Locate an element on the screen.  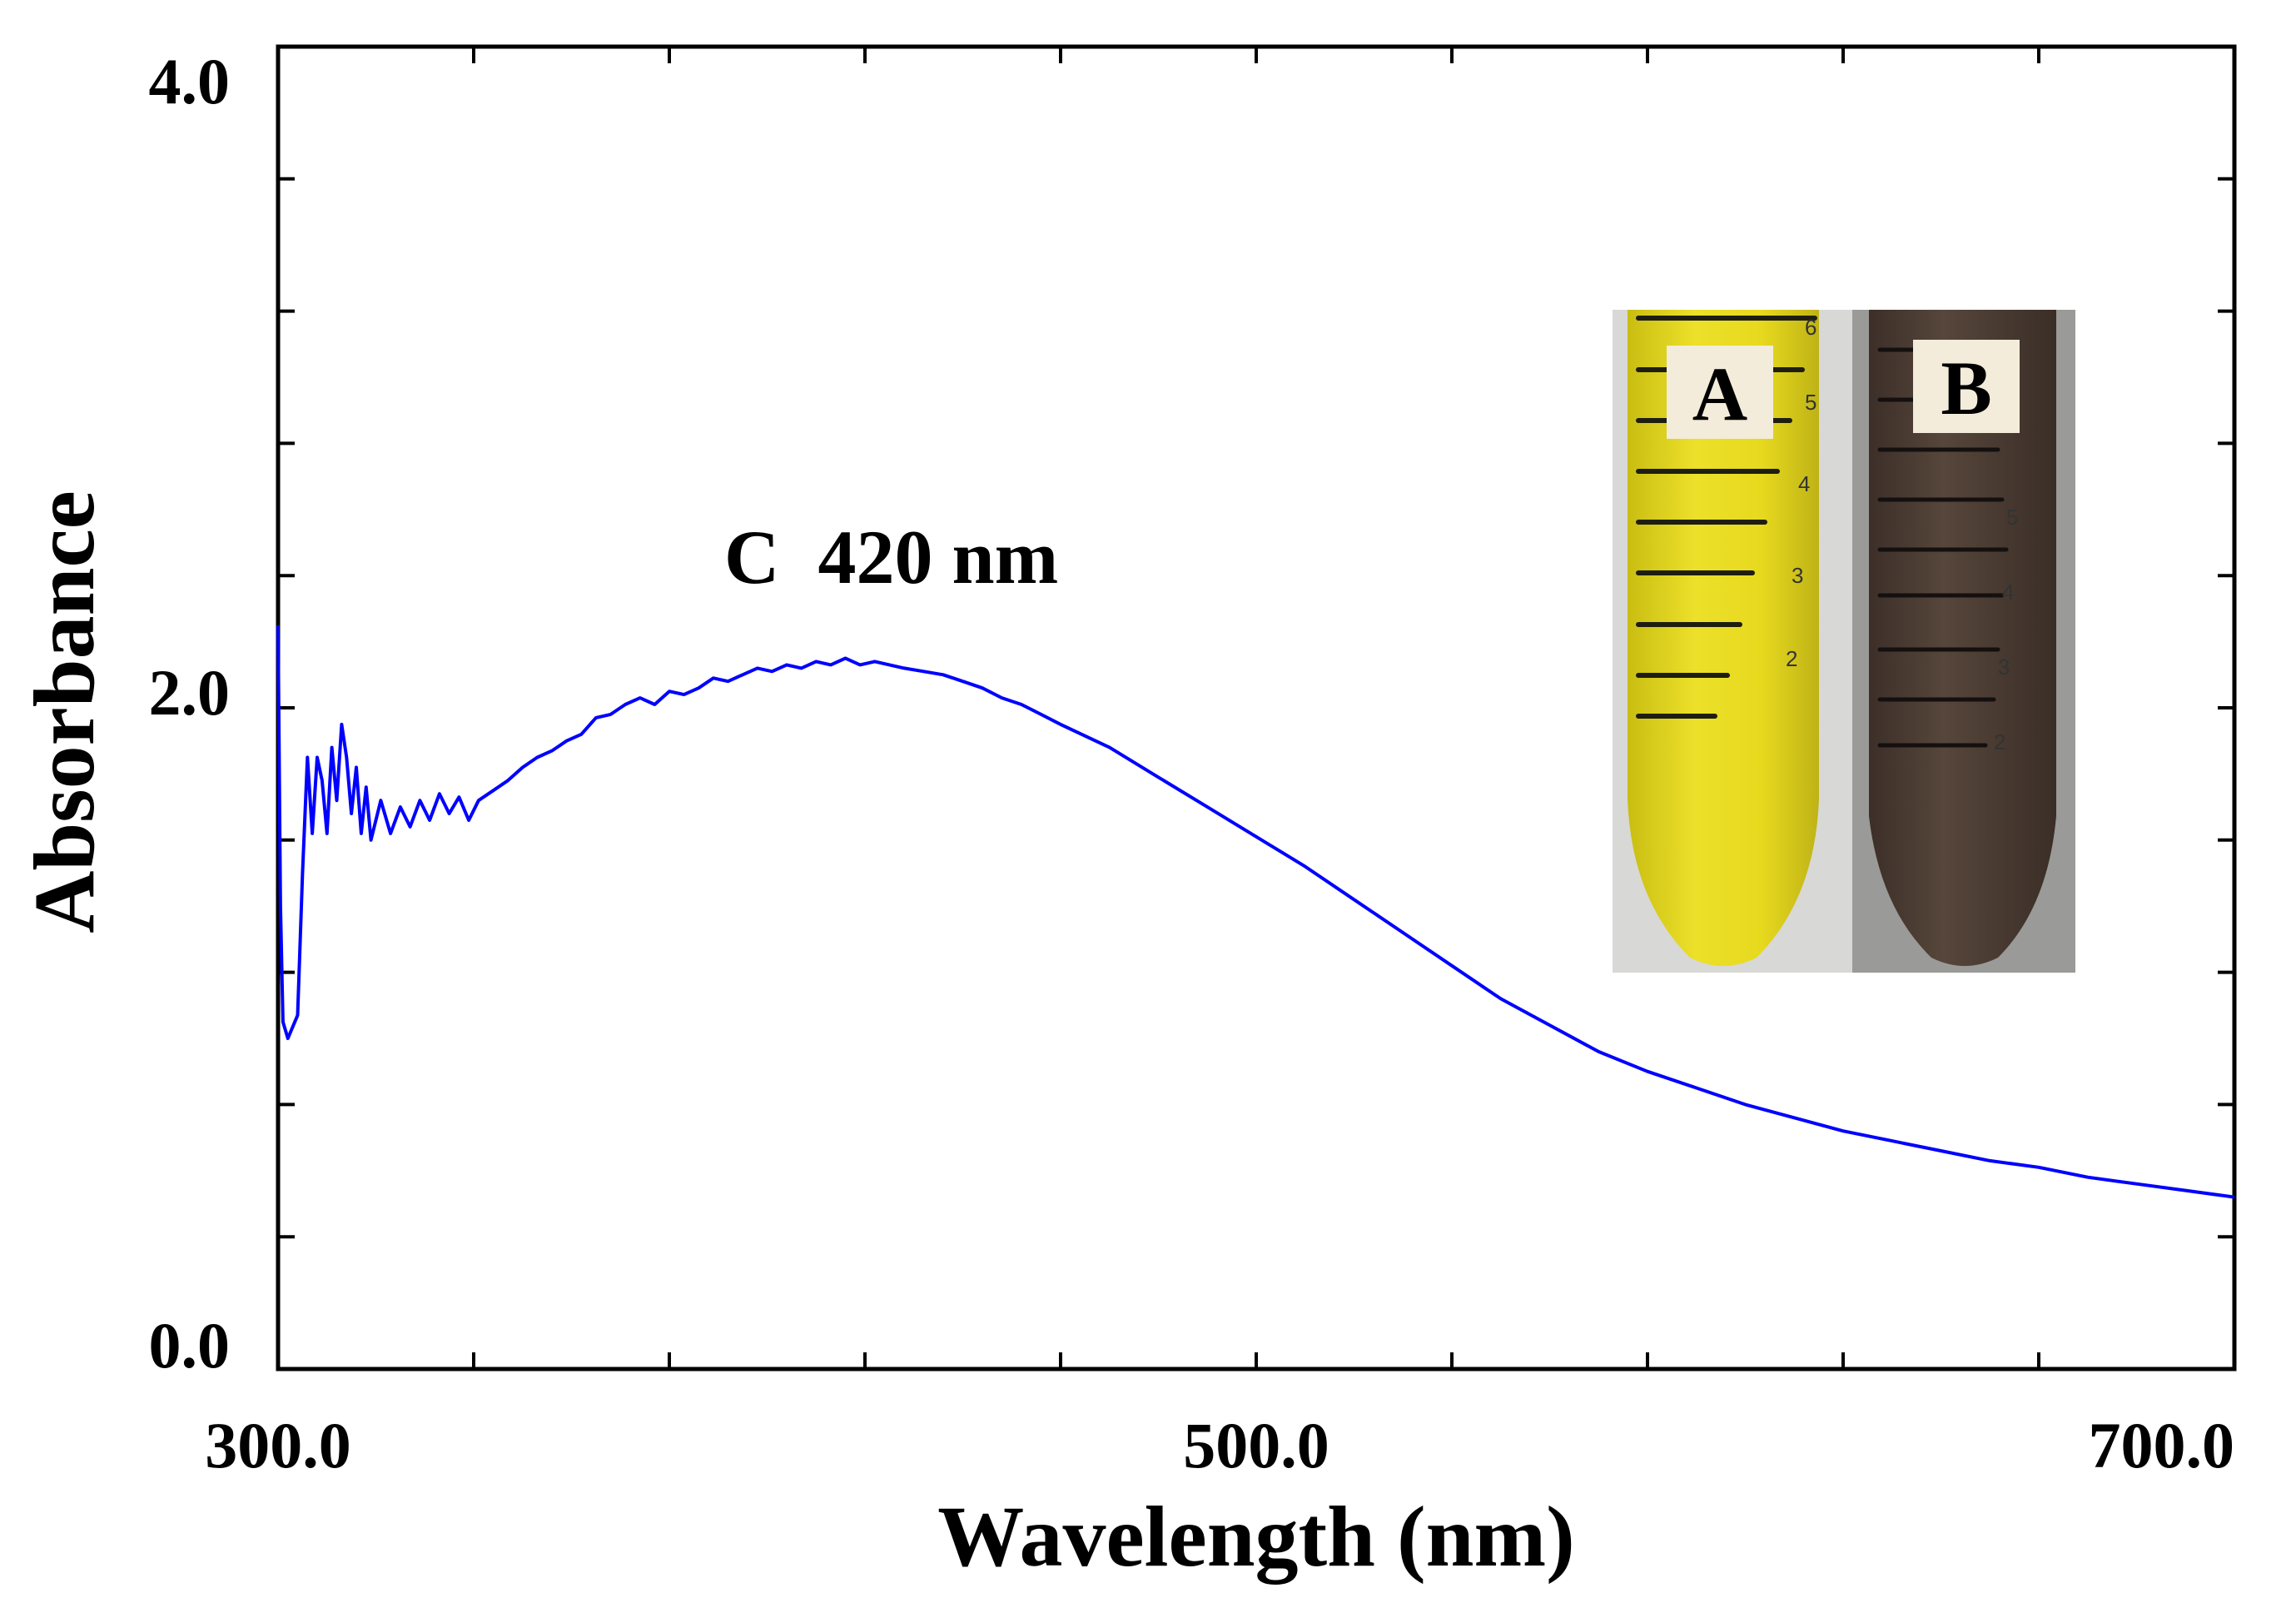
y-axis-title: Absorbance is located at coordinates (64, 712).